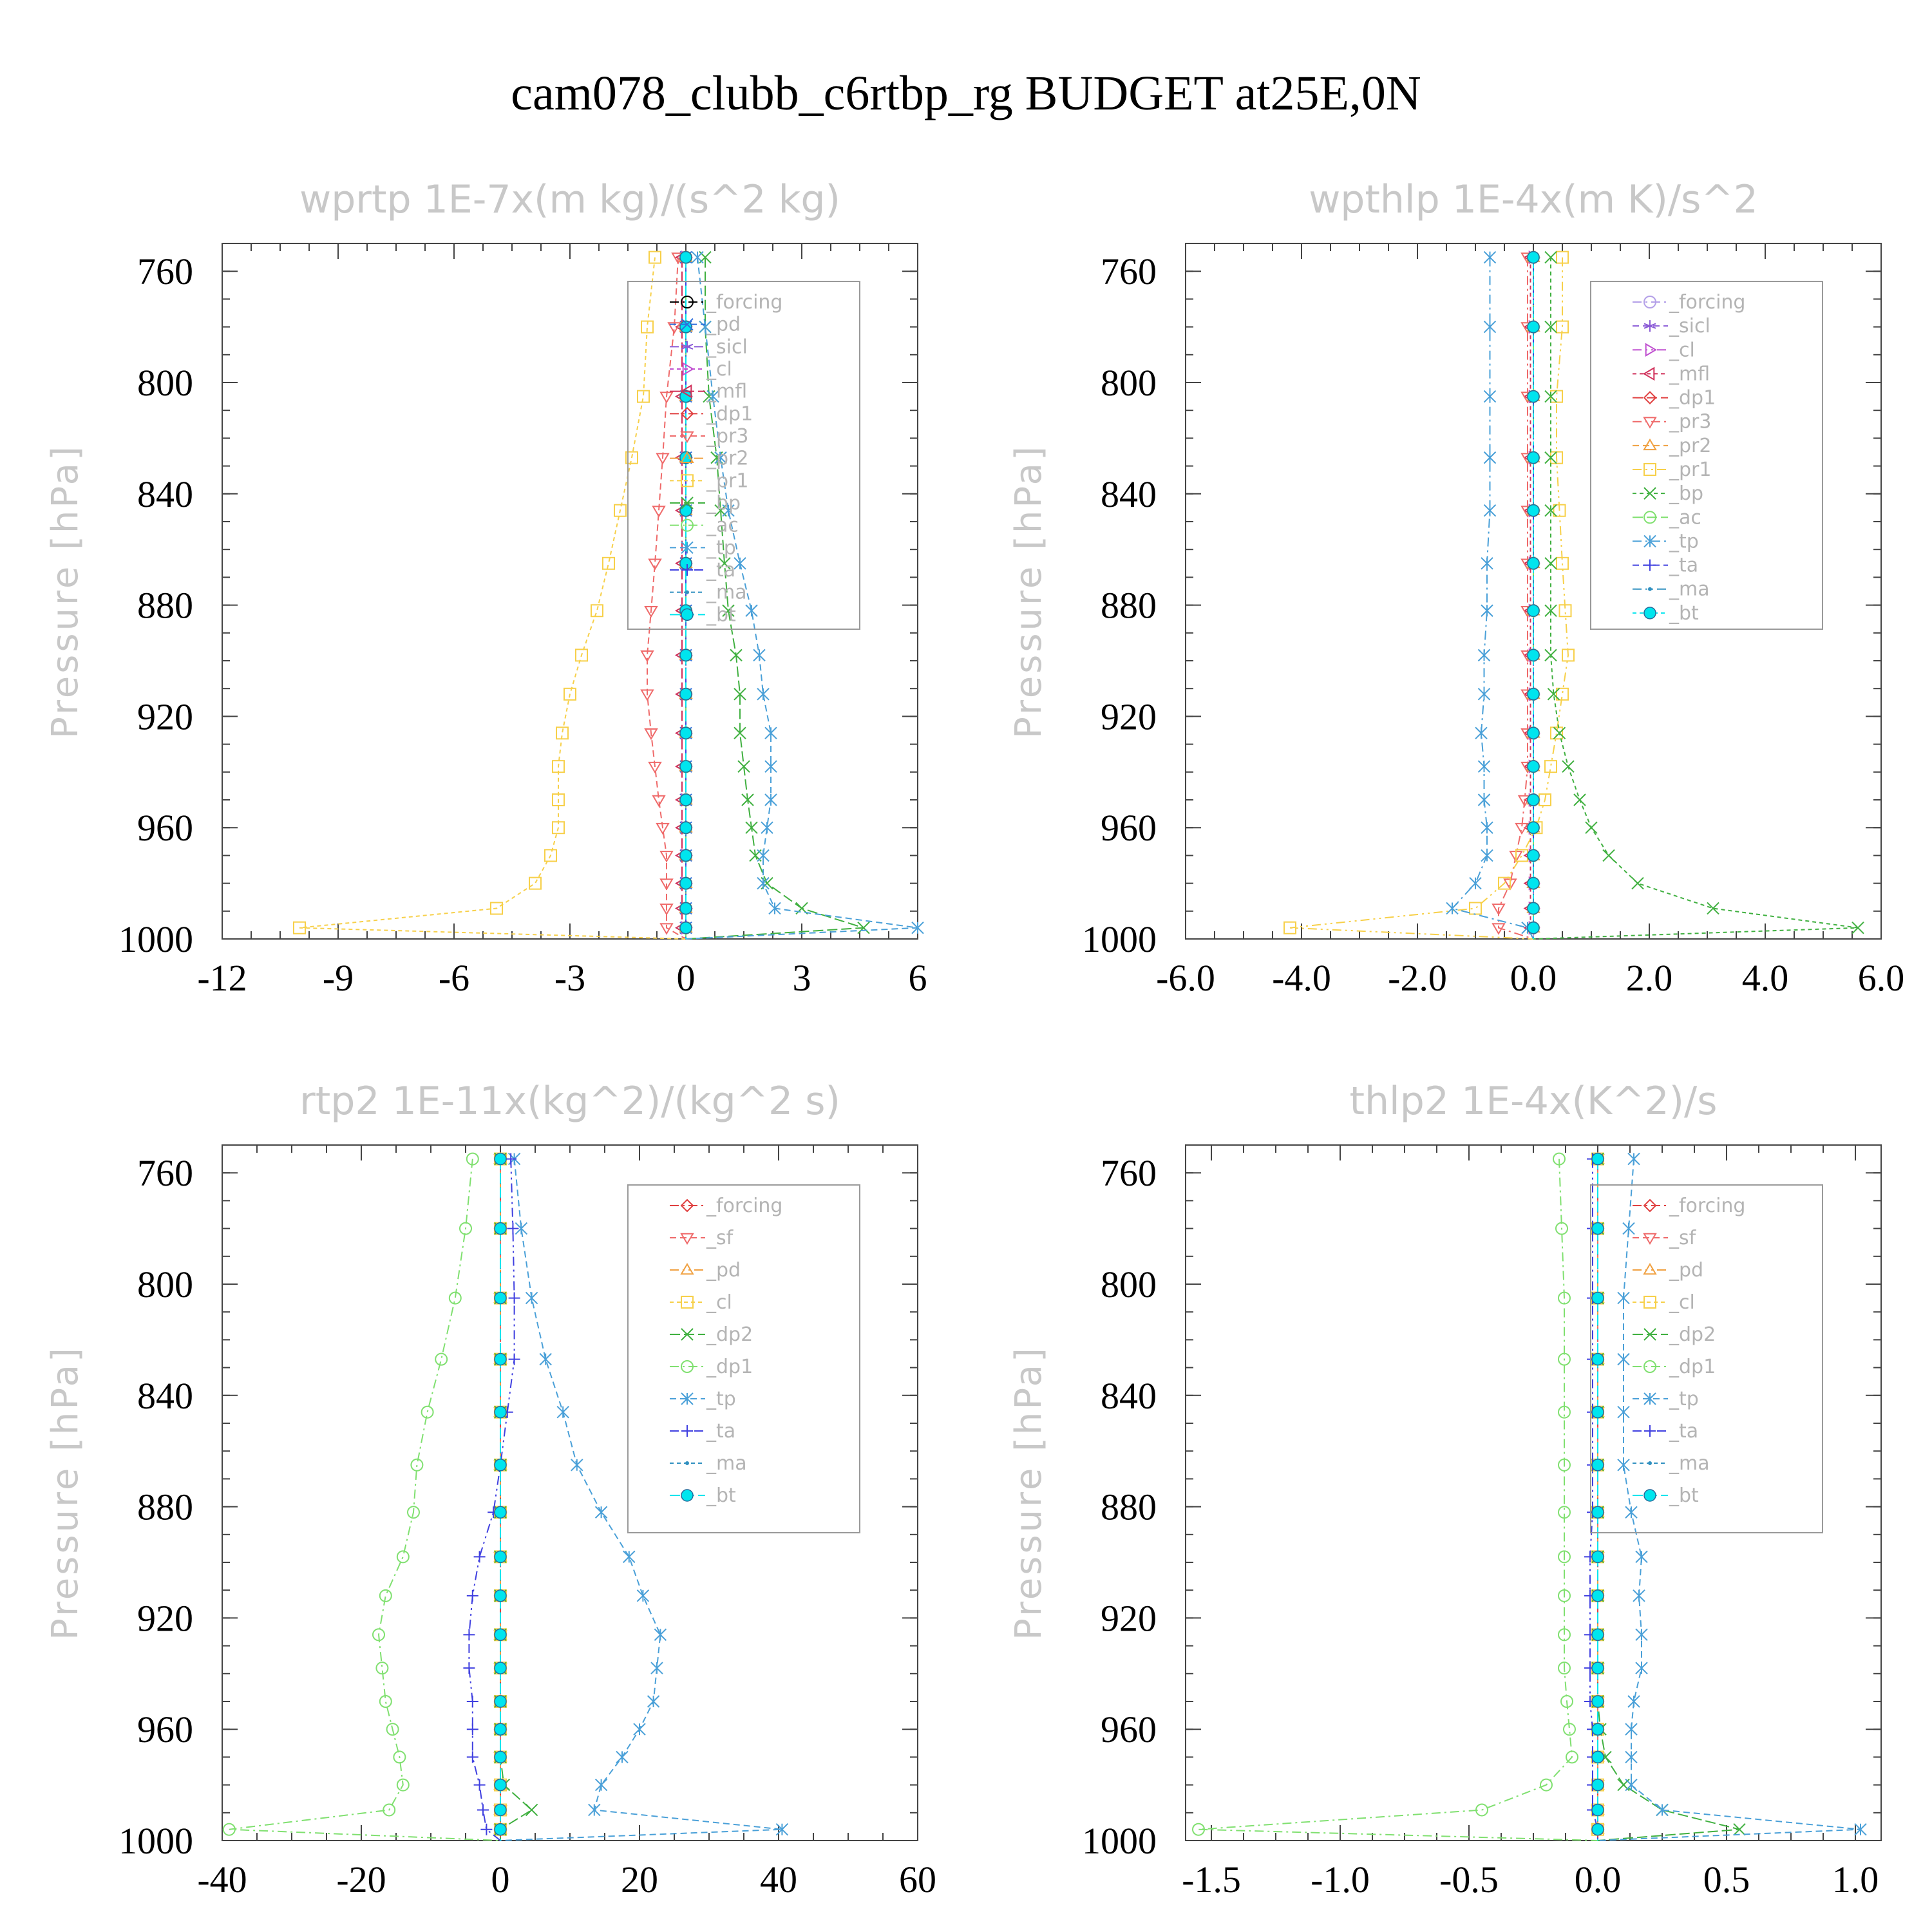 The image size is (1932, 1932). Describe the element at coordinates (687, 594) in the screenshot. I see `series-cl` at that location.